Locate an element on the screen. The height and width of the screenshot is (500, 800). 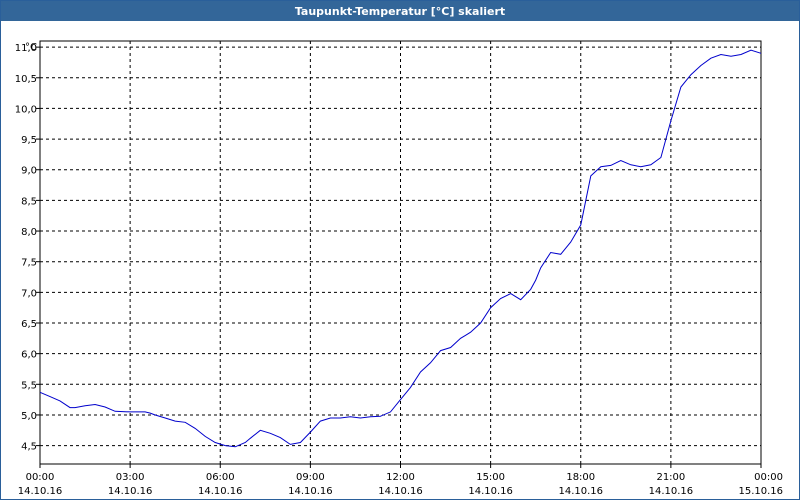
y-tick-label: 9,5 is located at coordinates (29, 140).